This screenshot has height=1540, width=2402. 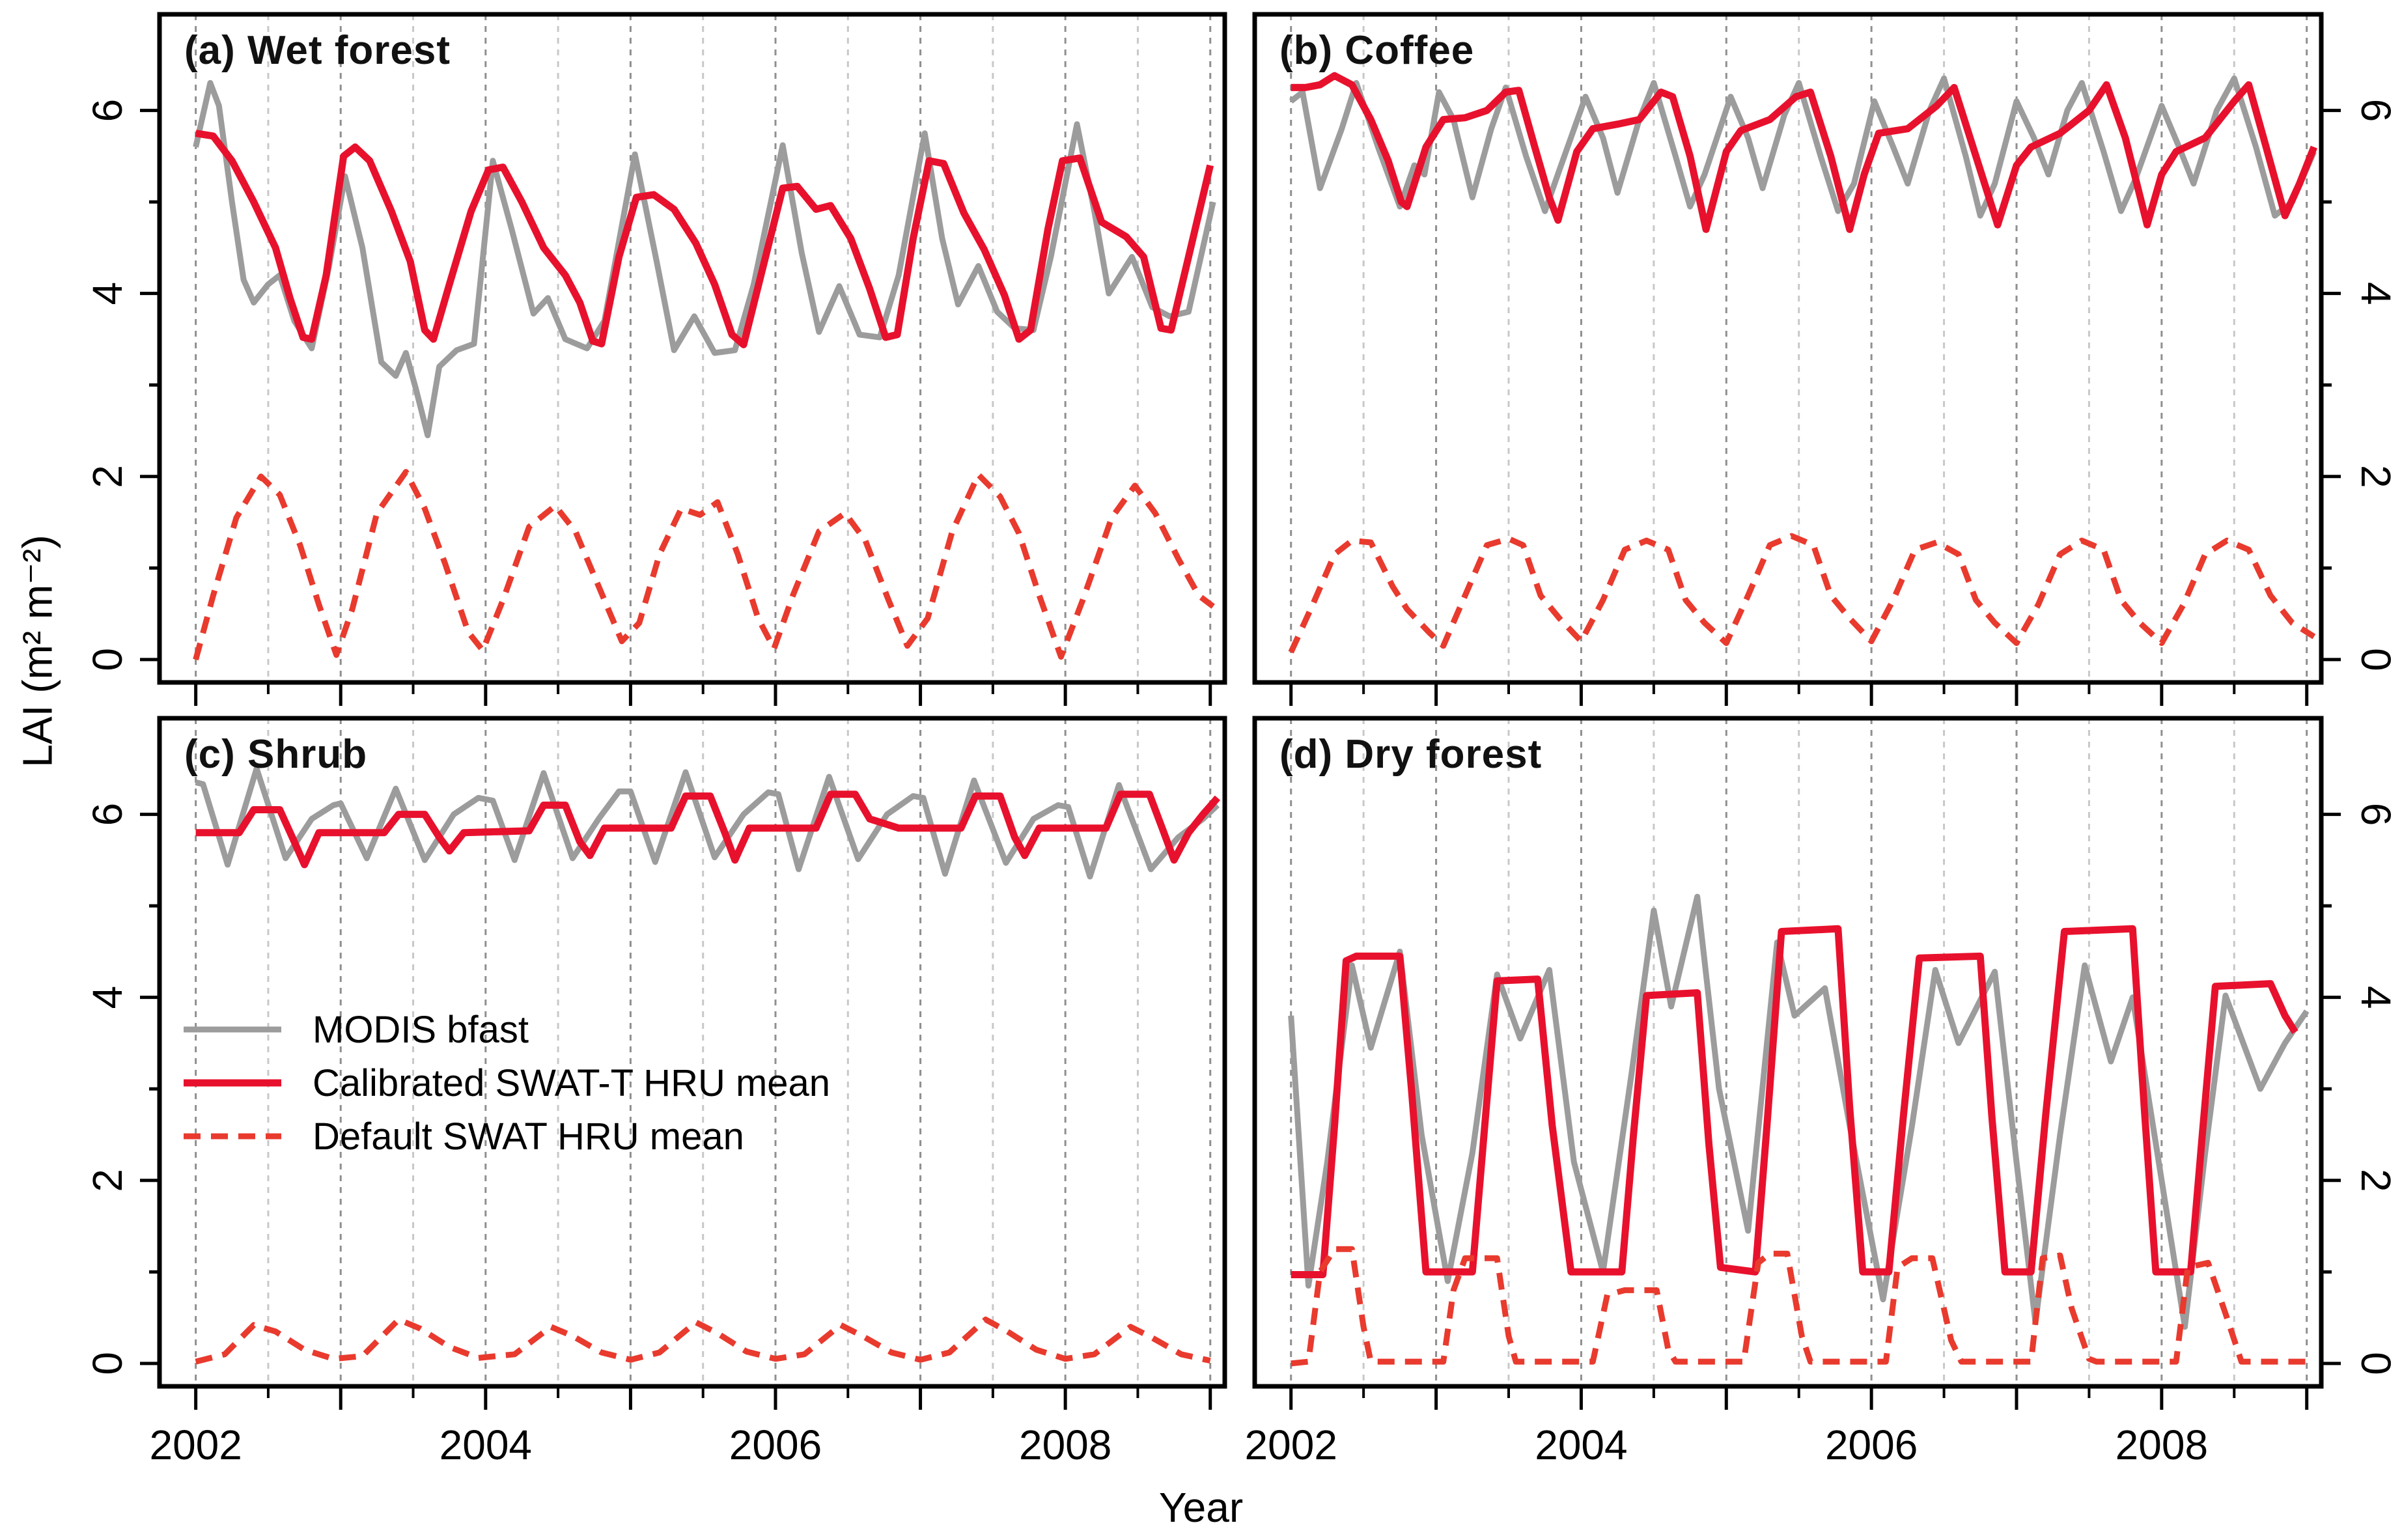 What do you see at coordinates (528, 1137) in the screenshot?
I see `legend-label-default-swat: Default SWAT HRU mean` at bounding box center [528, 1137].